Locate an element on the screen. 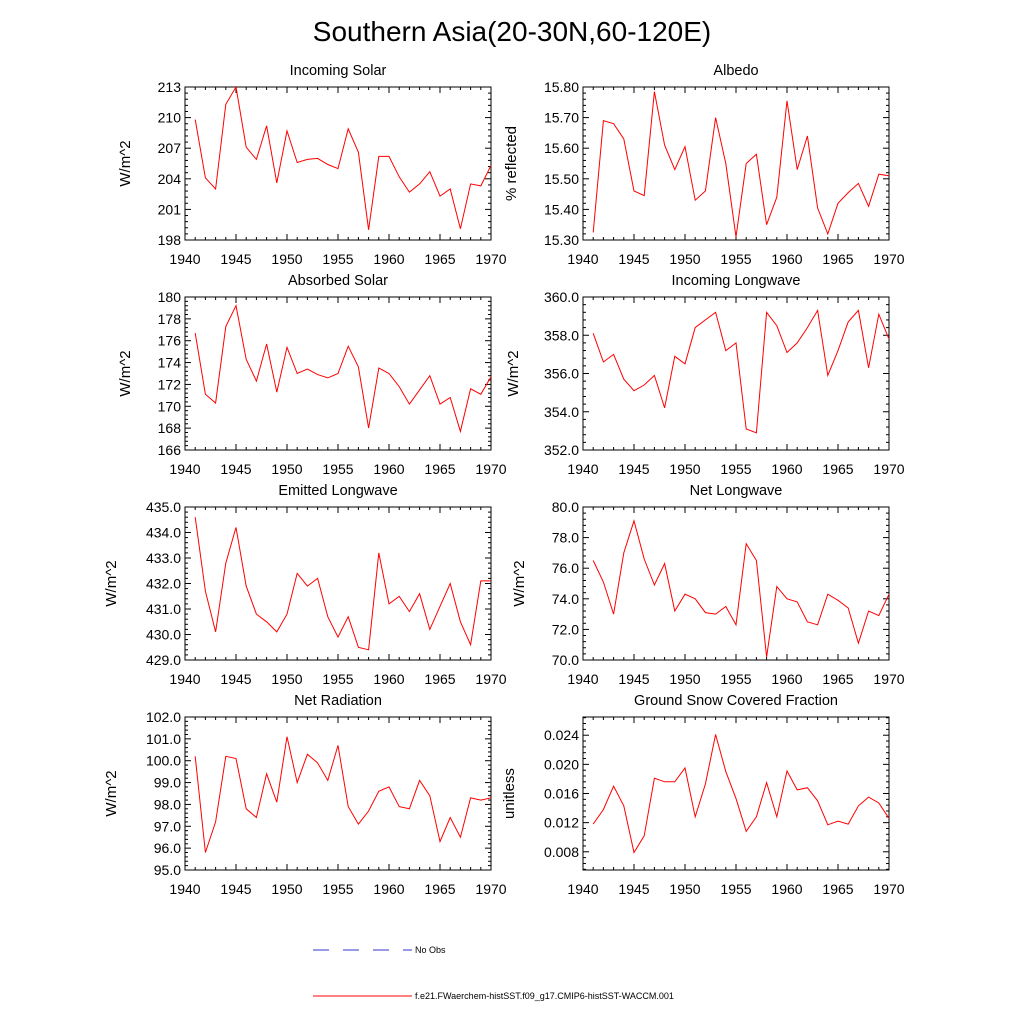 The image size is (1024, 1024). y-tick-label: 100.0 is located at coordinates (163, 761).